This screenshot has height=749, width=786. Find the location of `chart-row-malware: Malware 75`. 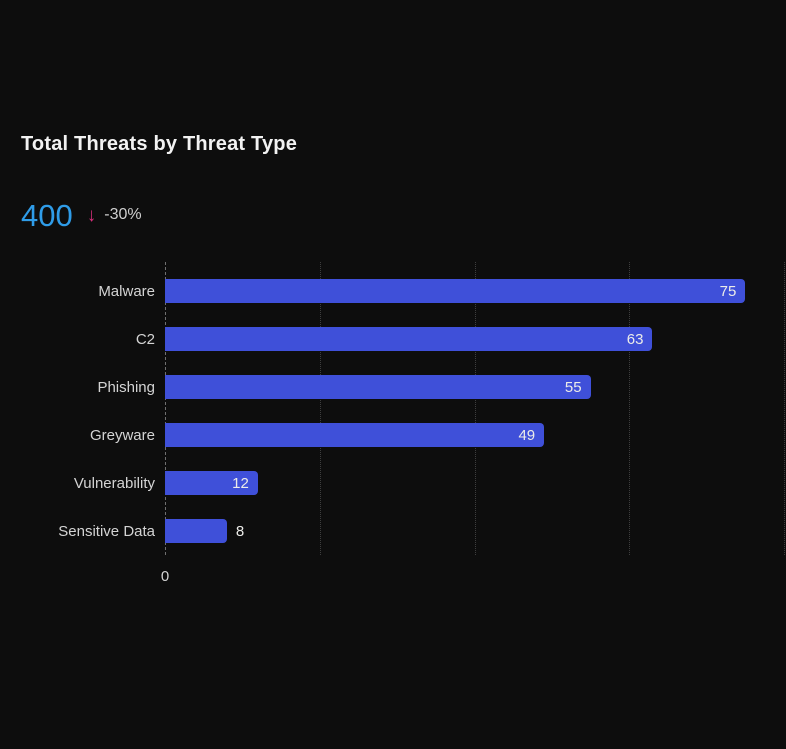

chart-row-malware: Malware 75 is located at coordinates (402, 291).